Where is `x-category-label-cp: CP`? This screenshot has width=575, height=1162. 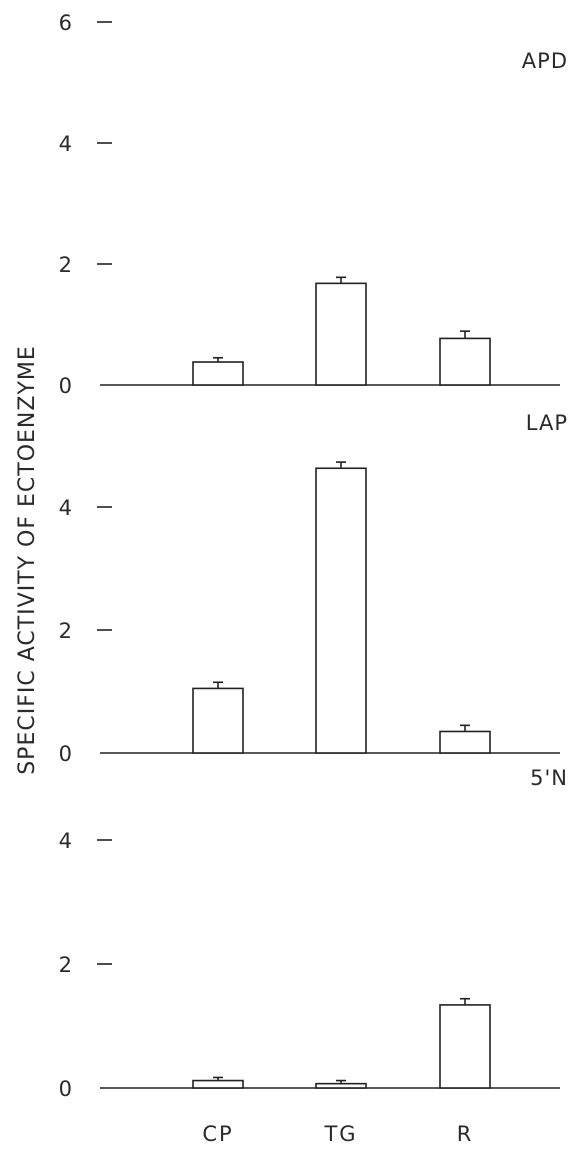
x-category-label-cp: CP is located at coordinates (217, 1134).